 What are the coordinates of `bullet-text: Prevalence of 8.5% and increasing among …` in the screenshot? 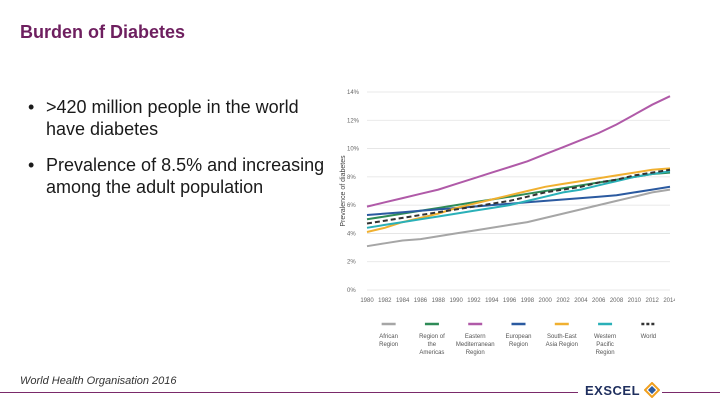 It's located at (185, 176).